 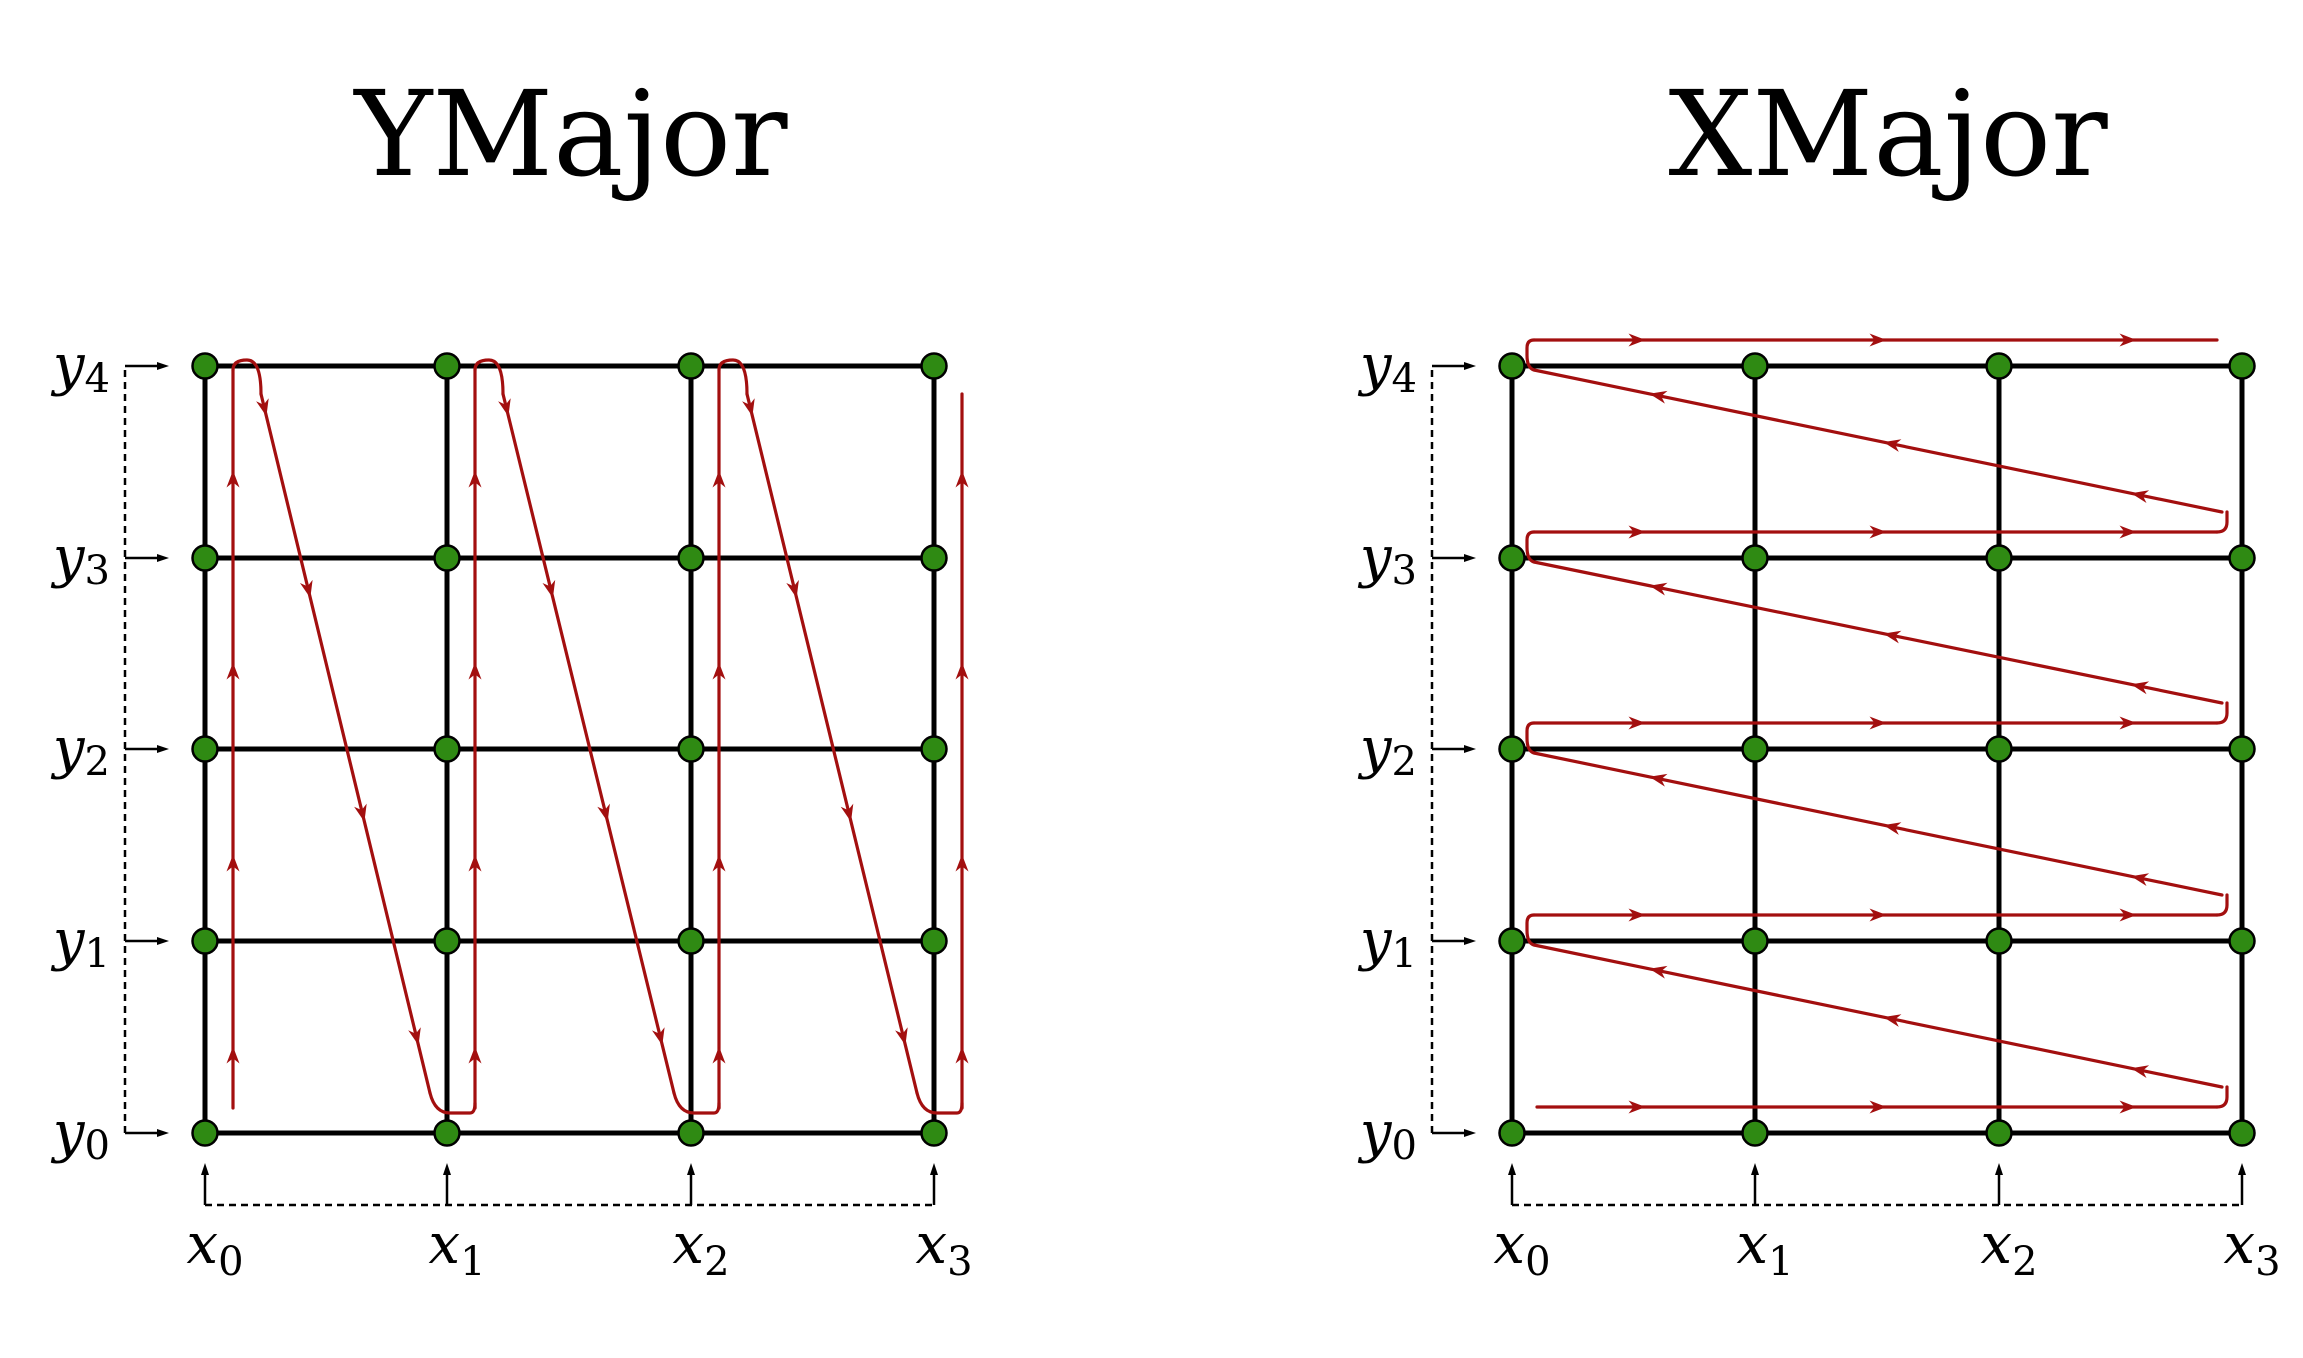 What do you see at coordinates (97, 1146) in the screenshot?
I see `y-axis-label-subscript: 0` at bounding box center [97, 1146].